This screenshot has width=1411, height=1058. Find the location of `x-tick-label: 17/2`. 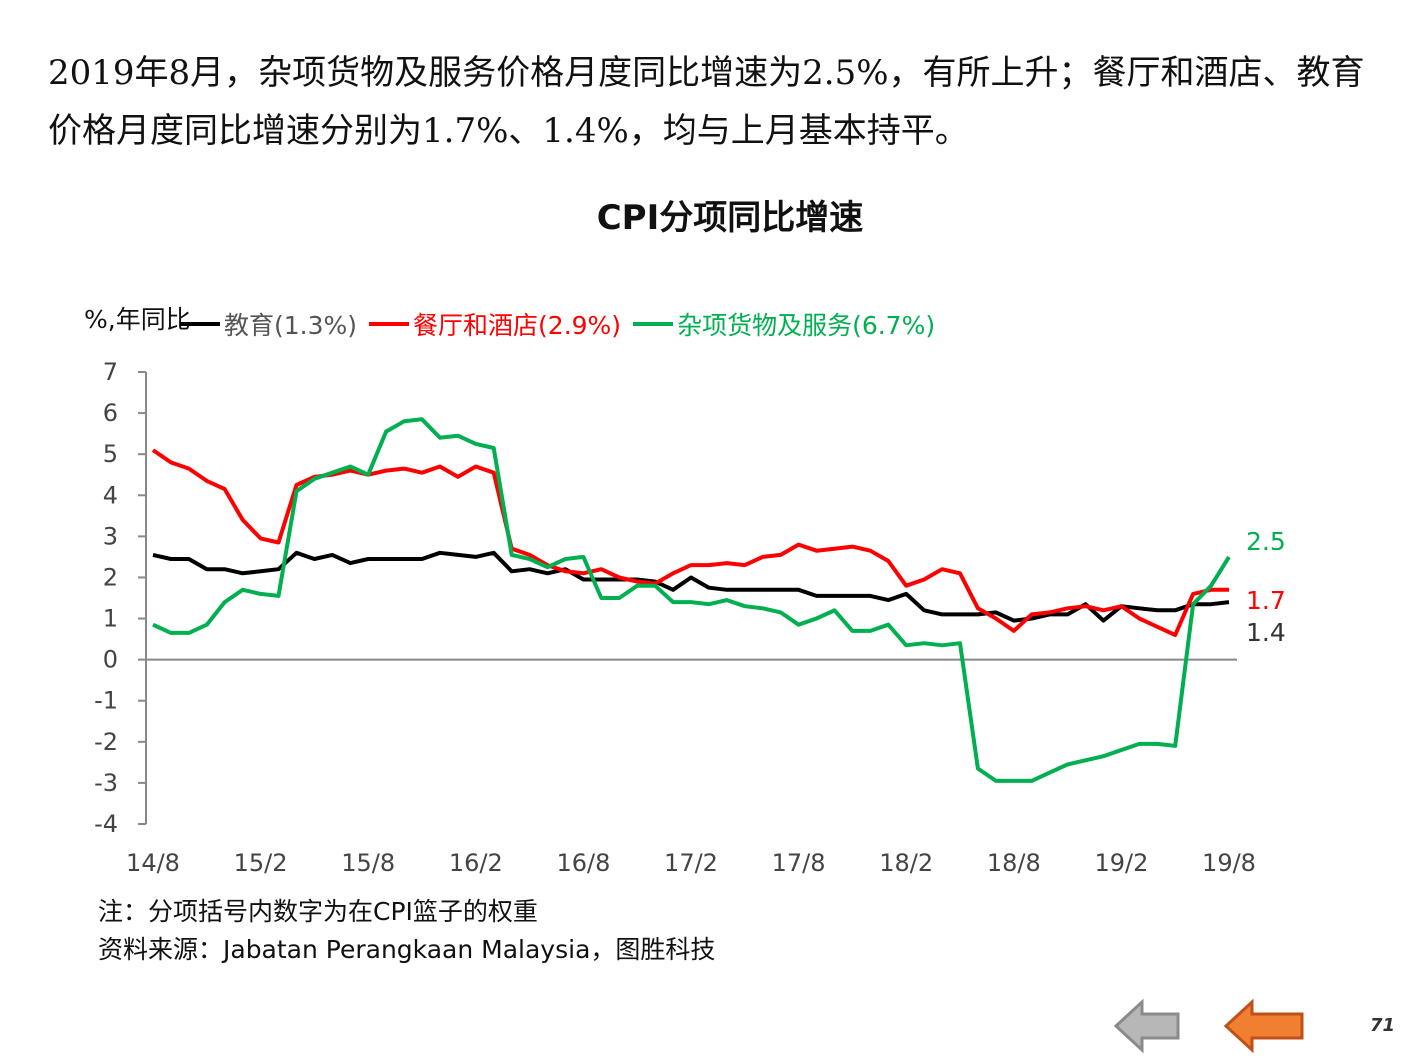

x-tick-label: 17/2 is located at coordinates (691, 863).